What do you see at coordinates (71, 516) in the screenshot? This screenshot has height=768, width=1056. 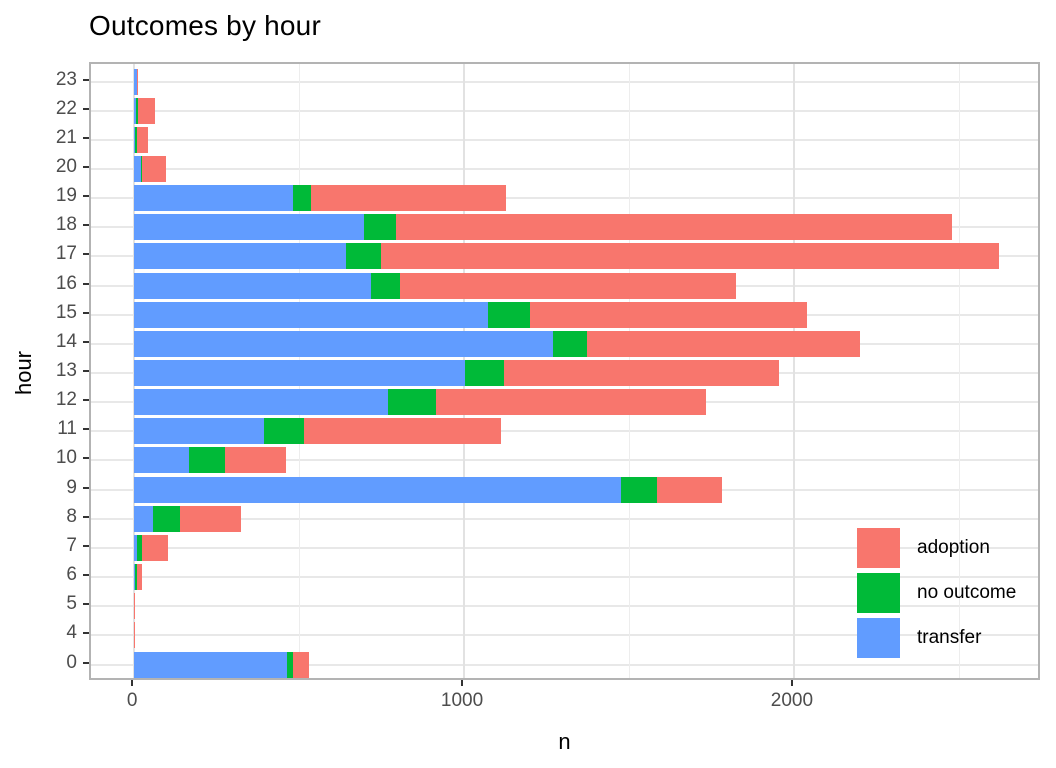 I see `y-tick-label-8: 8` at bounding box center [71, 516].